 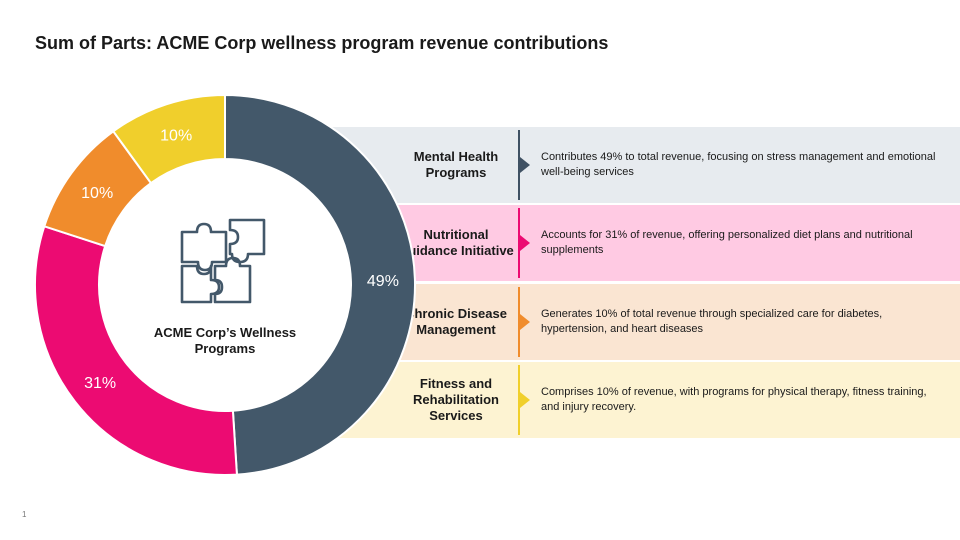 I want to click on band-label-mental-health: Mental Health Programs, so click(x=456, y=164).